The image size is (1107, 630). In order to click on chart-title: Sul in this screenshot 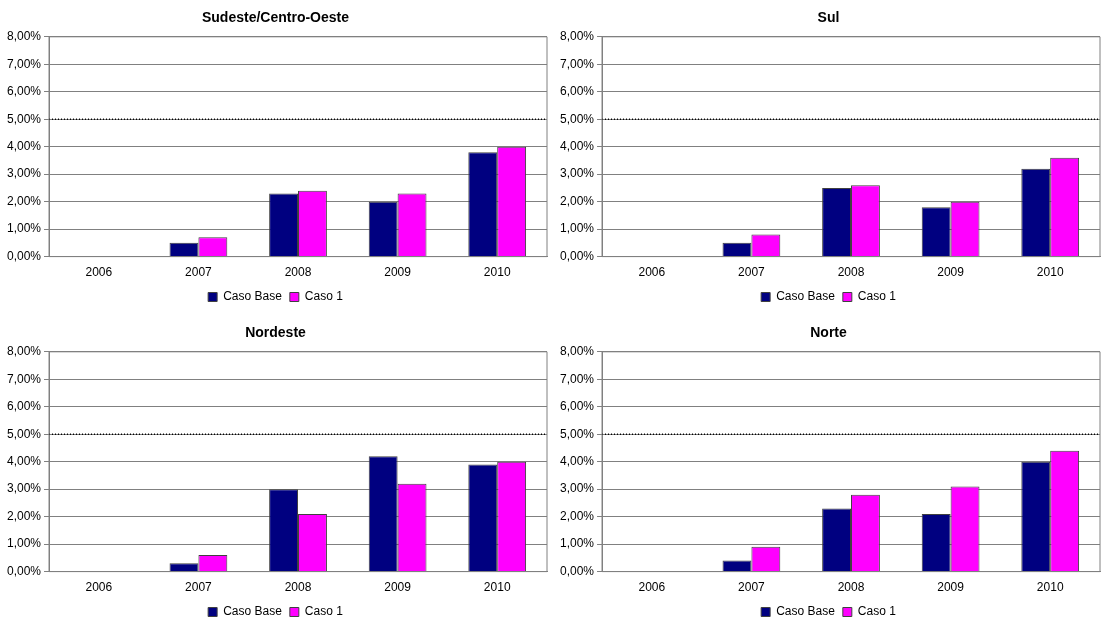, I will do `click(828, 17)`.